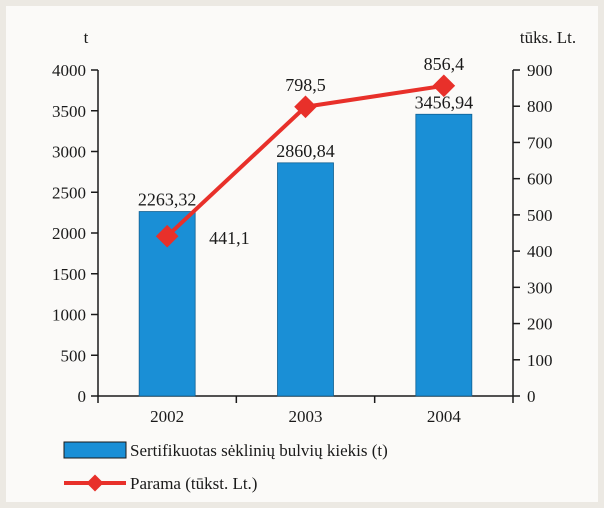 The image size is (604, 508). I want to click on line-data-label: 856,4, so click(444, 64).